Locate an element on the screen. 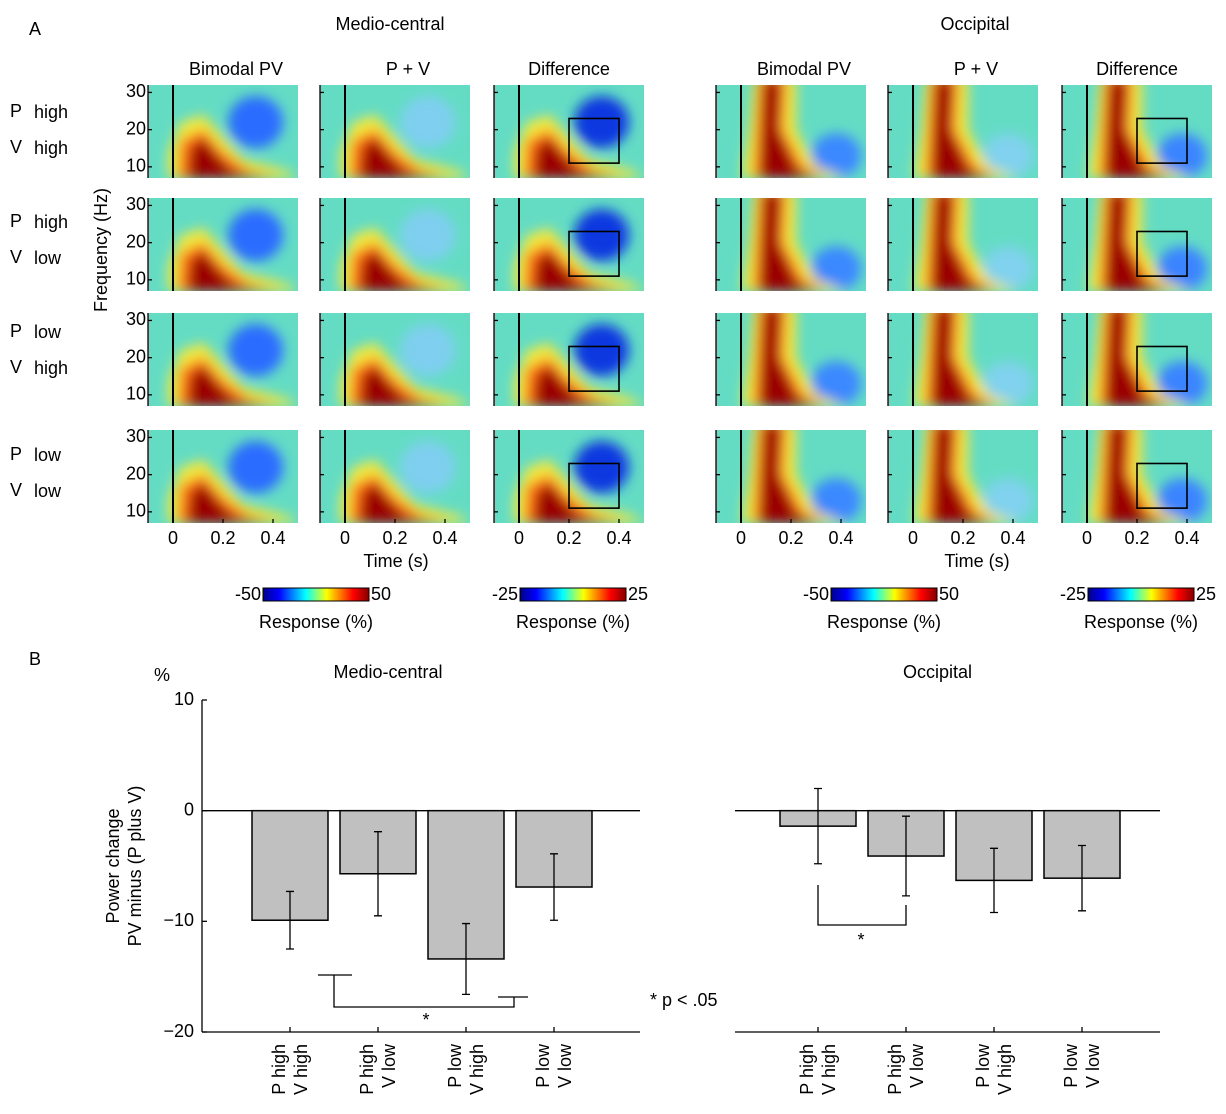 The height and width of the screenshot is (1114, 1226). column-title: Bimodal PV is located at coordinates (804, 69).